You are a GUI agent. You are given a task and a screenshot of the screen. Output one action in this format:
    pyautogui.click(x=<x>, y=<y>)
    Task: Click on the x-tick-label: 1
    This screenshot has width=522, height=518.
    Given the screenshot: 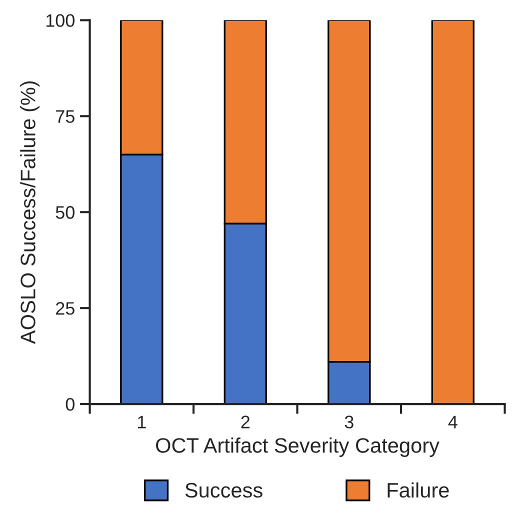 What is the action you would take?
    pyautogui.click(x=142, y=422)
    